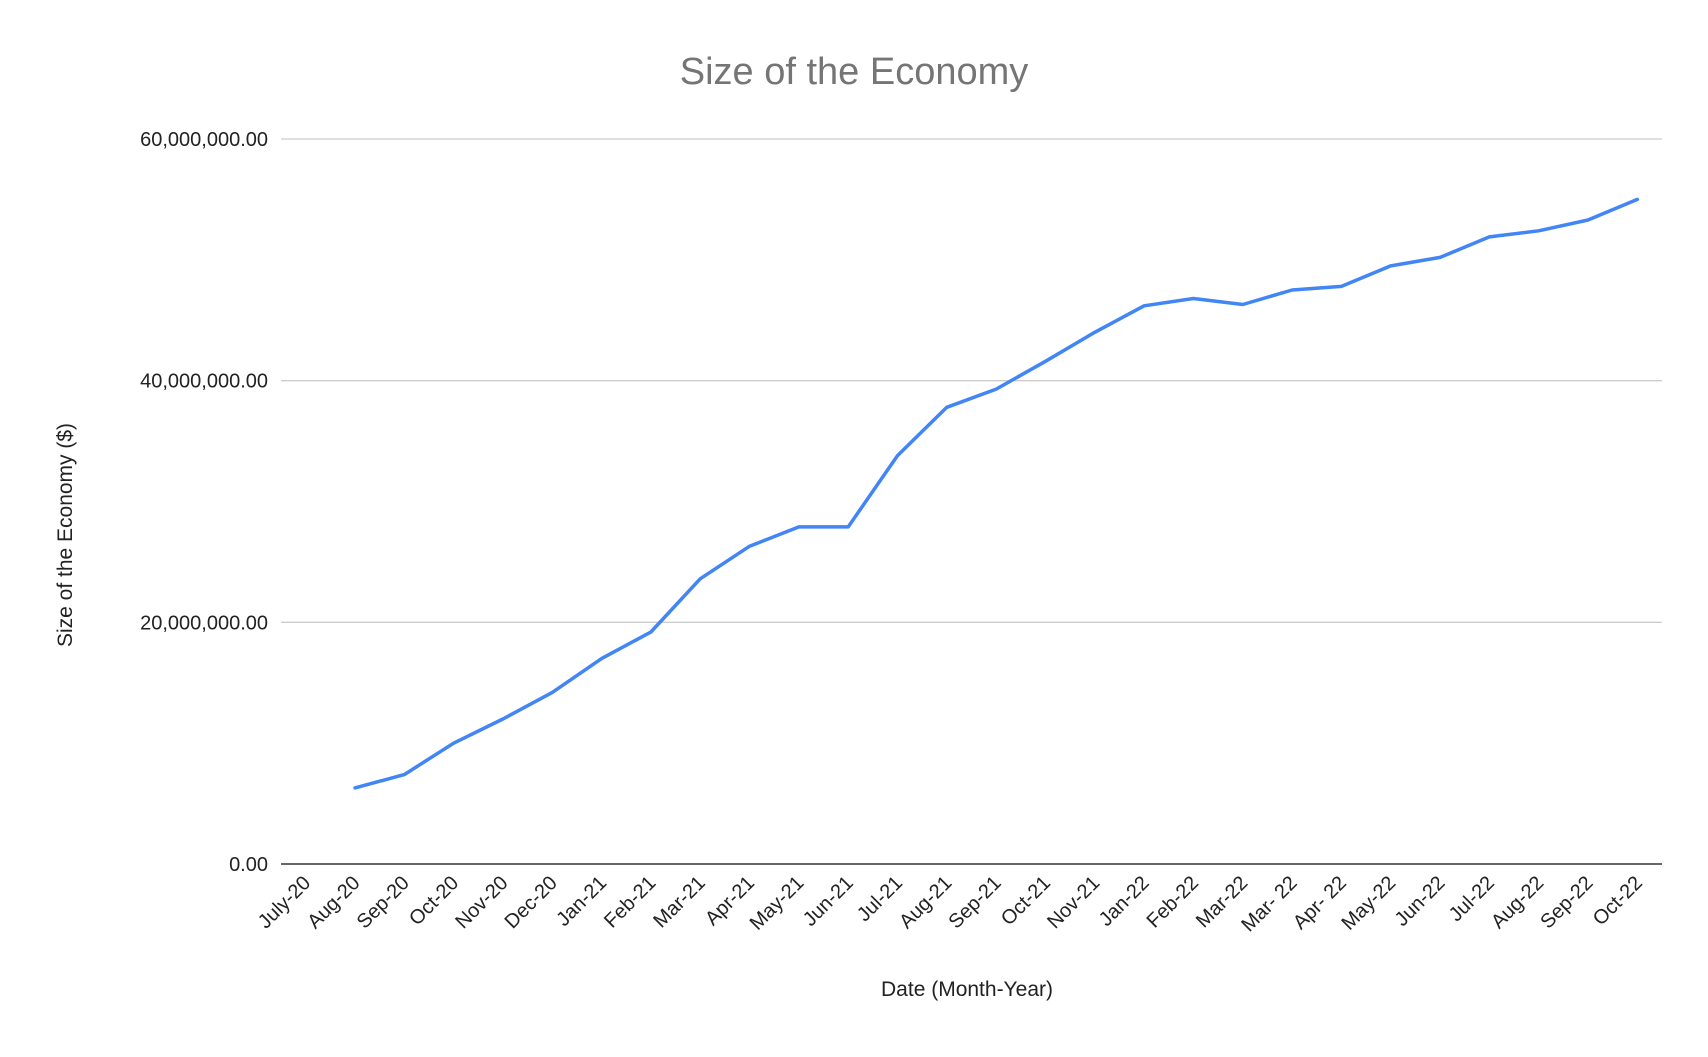  I want to click on x-tick-label: Jun-21, so click(828, 901).